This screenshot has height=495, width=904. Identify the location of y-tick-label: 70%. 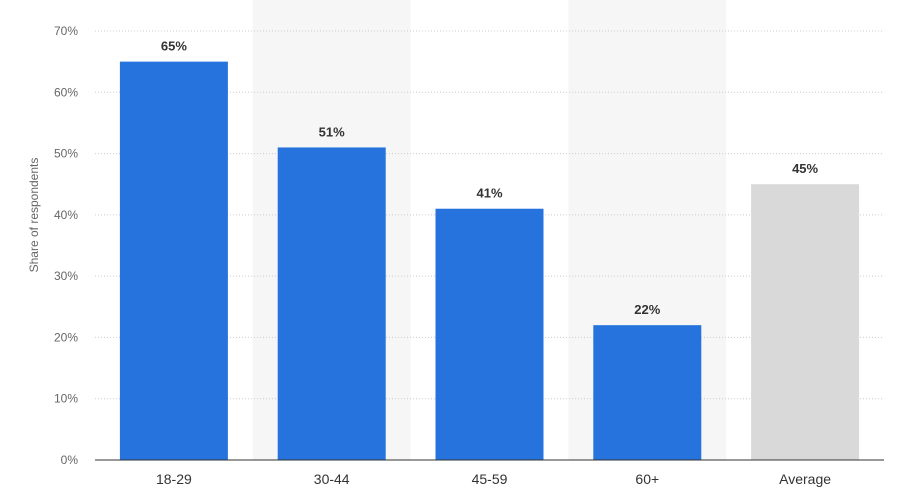
(66, 31).